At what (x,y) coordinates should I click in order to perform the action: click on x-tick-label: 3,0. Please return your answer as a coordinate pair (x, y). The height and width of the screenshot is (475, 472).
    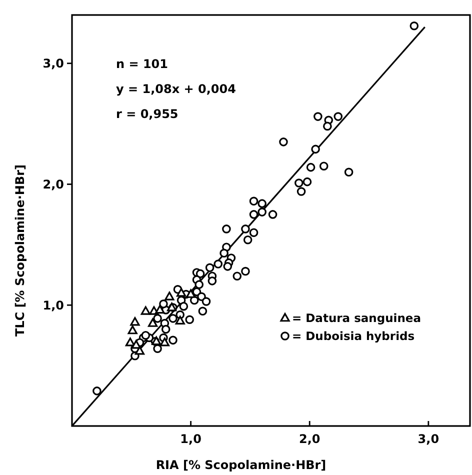
    Looking at the image, I should click on (429, 439).